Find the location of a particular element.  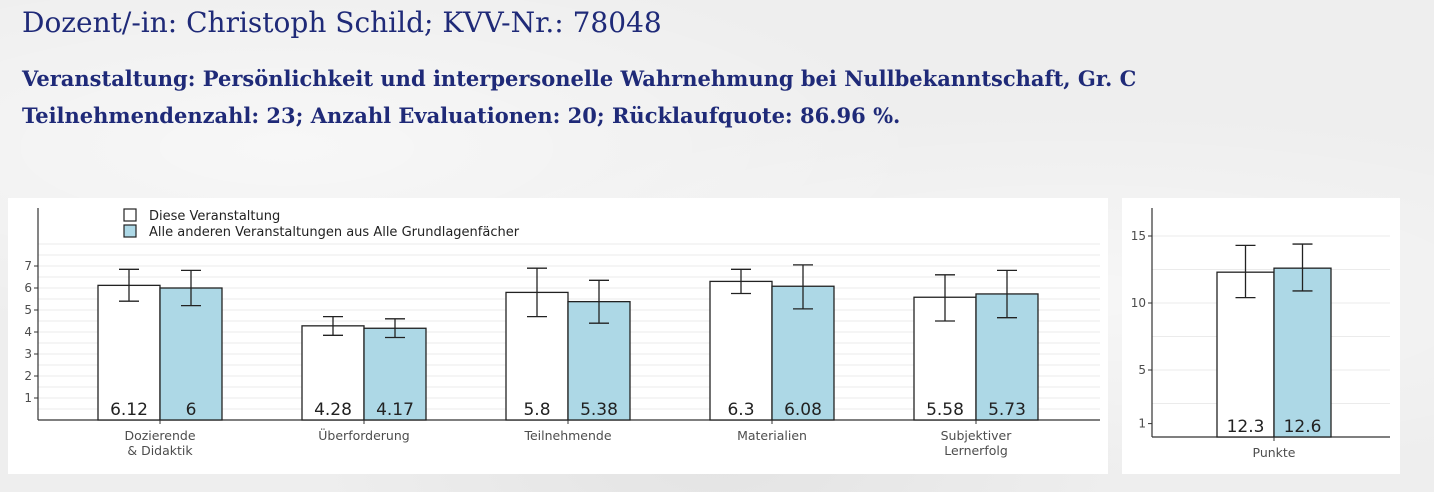

bar-value-label: 5.38 is located at coordinates (599, 410).